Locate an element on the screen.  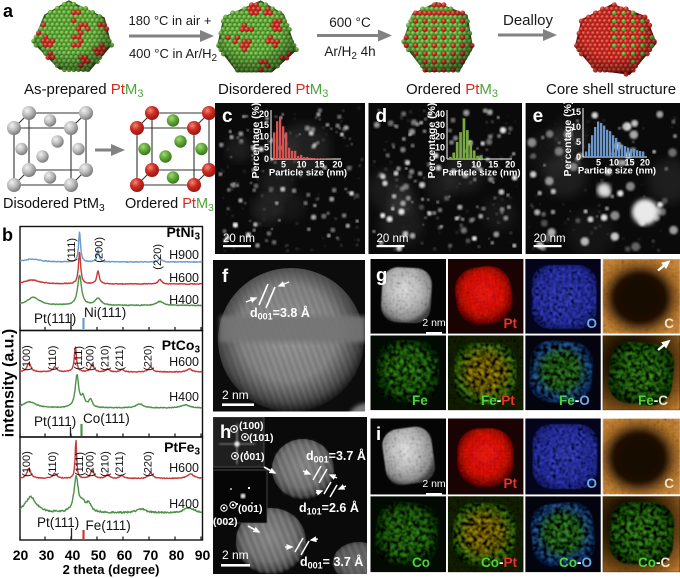
svg-text: i is located at coordinates (378, 433).